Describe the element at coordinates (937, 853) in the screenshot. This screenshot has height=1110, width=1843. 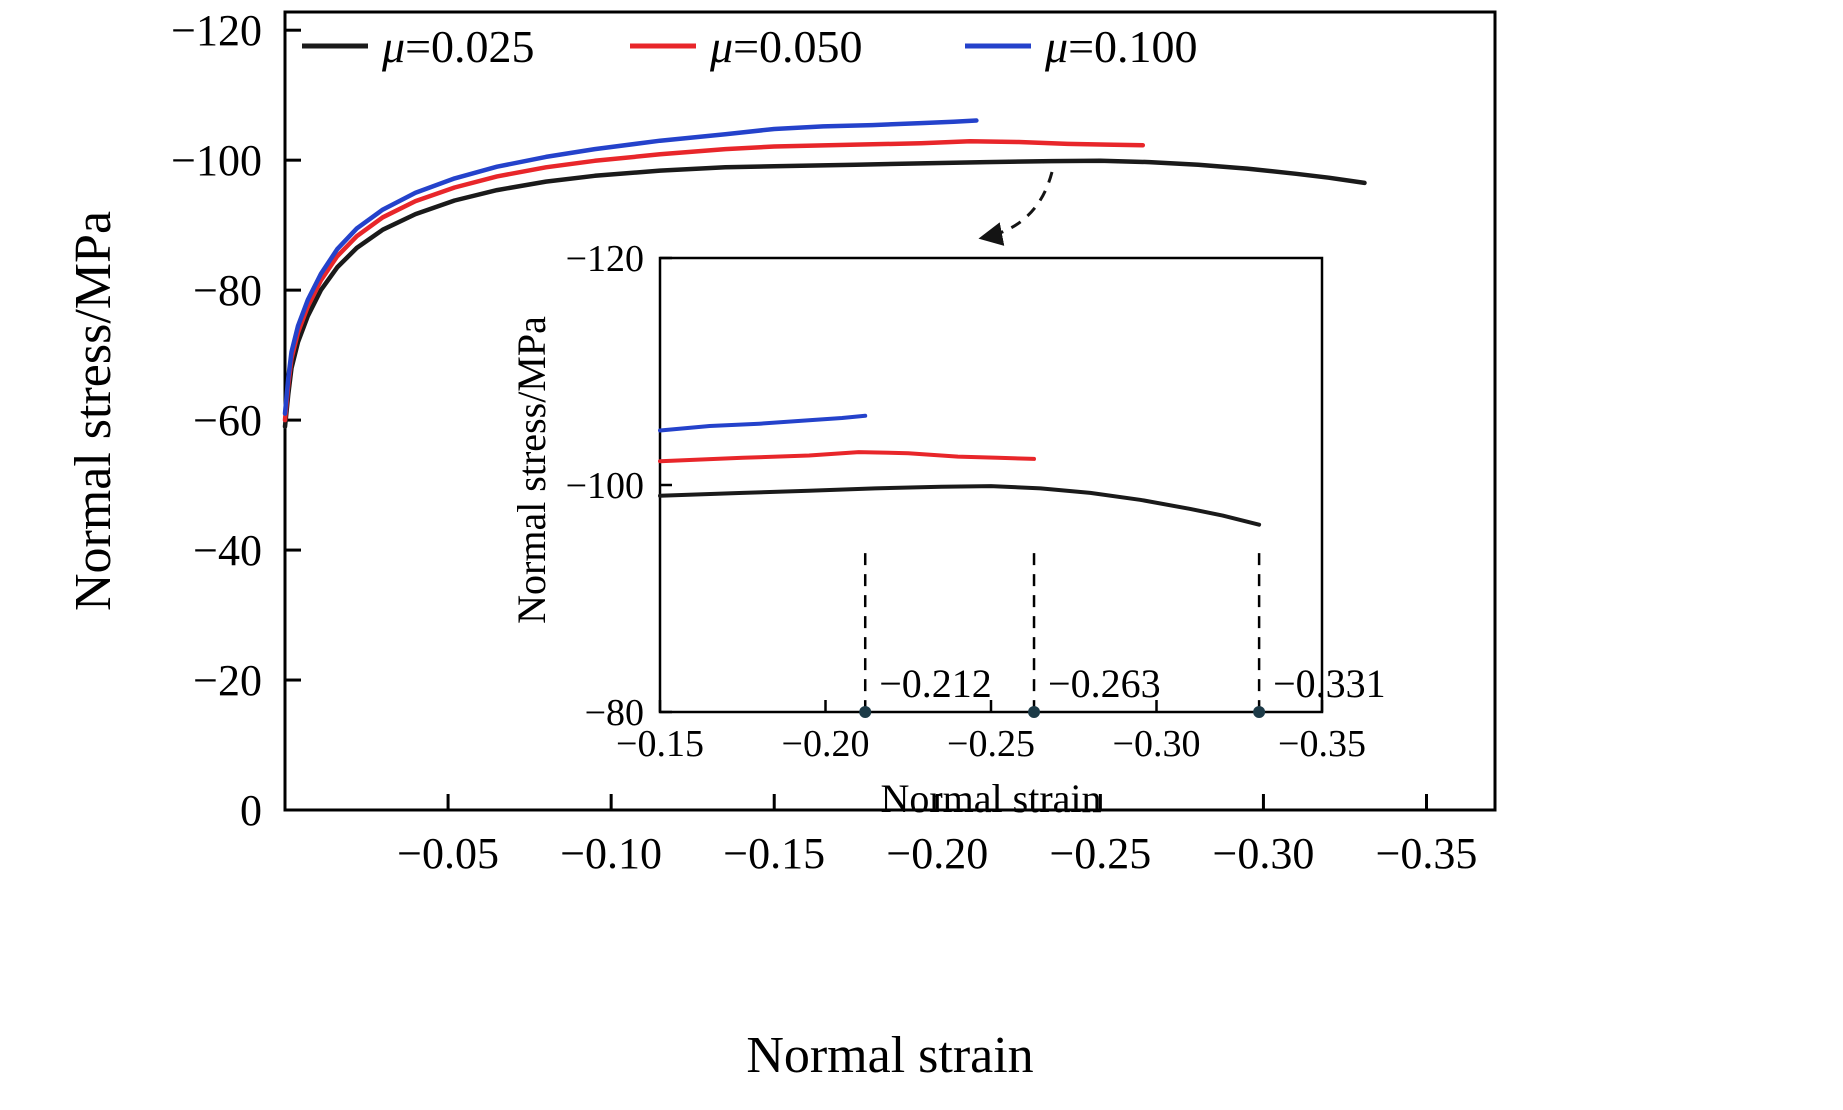
I see `main-x-tick-label: −0.20` at that location.